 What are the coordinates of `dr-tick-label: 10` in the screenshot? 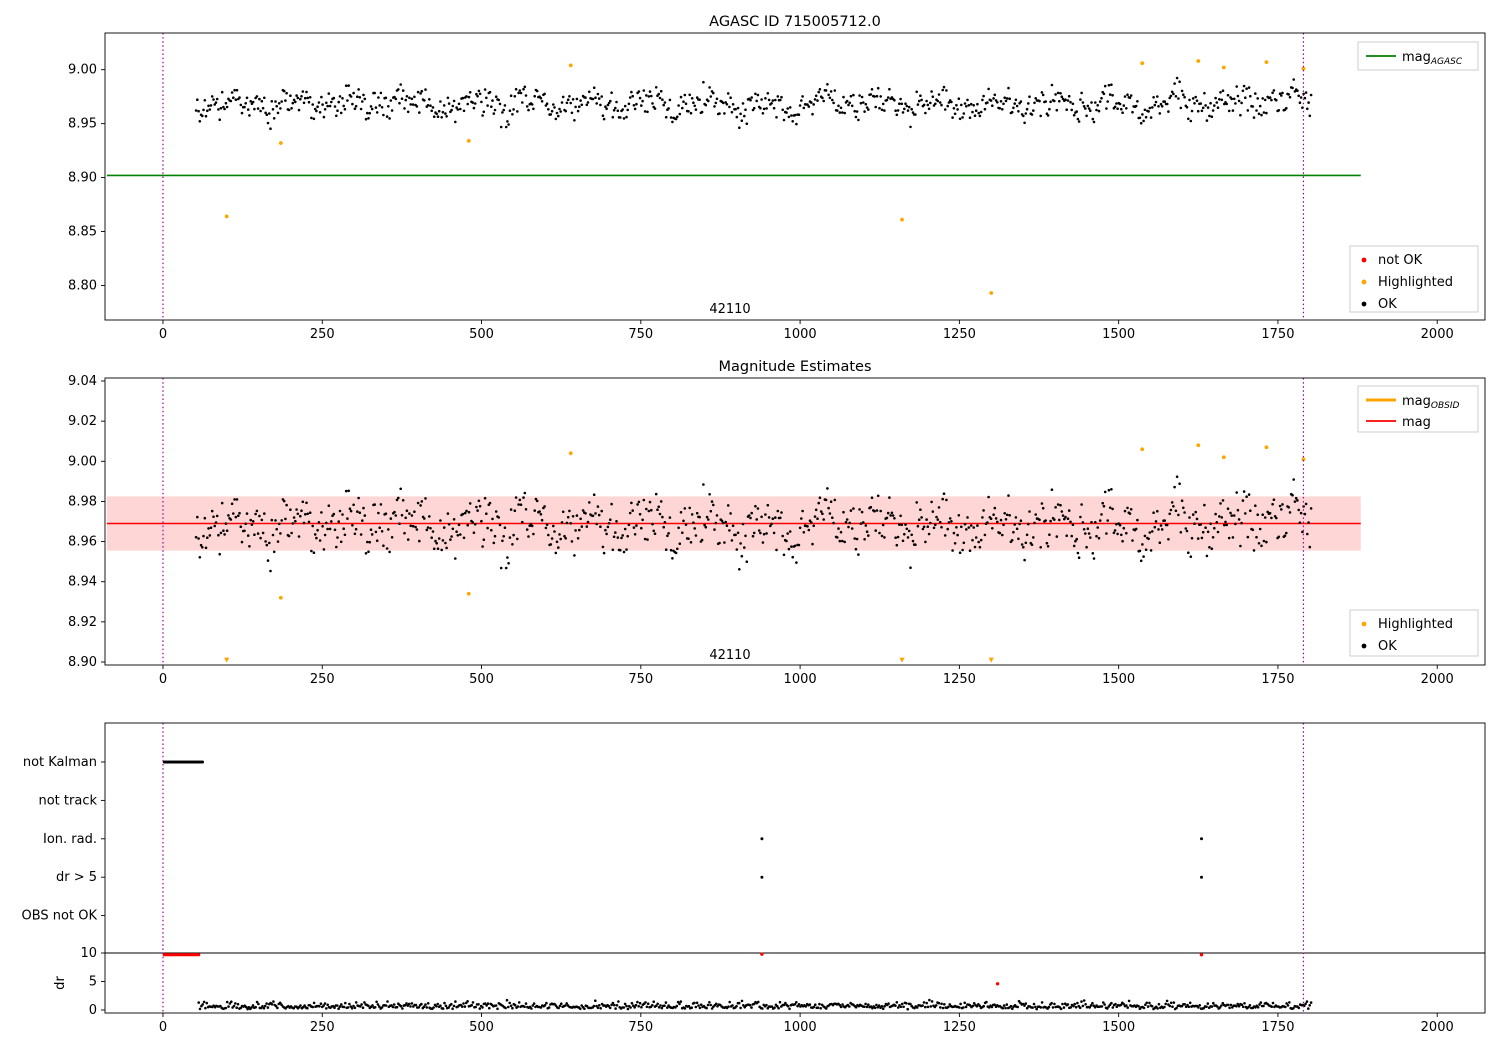 It's located at (88, 953).